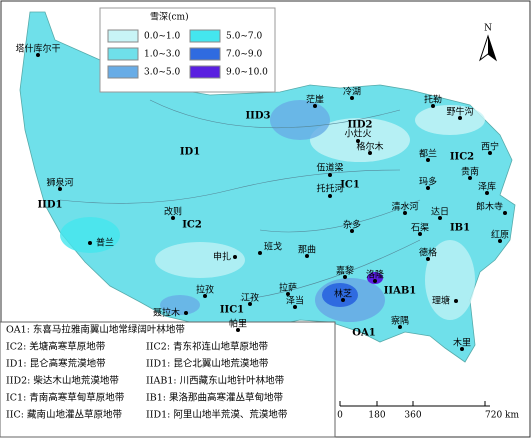 The image size is (531, 438). I want to click on place-label: 改则, so click(173, 212).